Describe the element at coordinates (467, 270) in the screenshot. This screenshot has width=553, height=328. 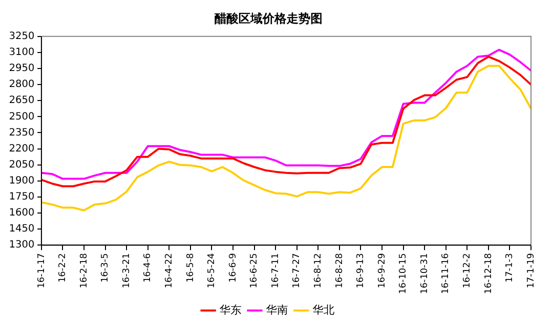
I see `x-tick-label: 16-12-2` at that location.